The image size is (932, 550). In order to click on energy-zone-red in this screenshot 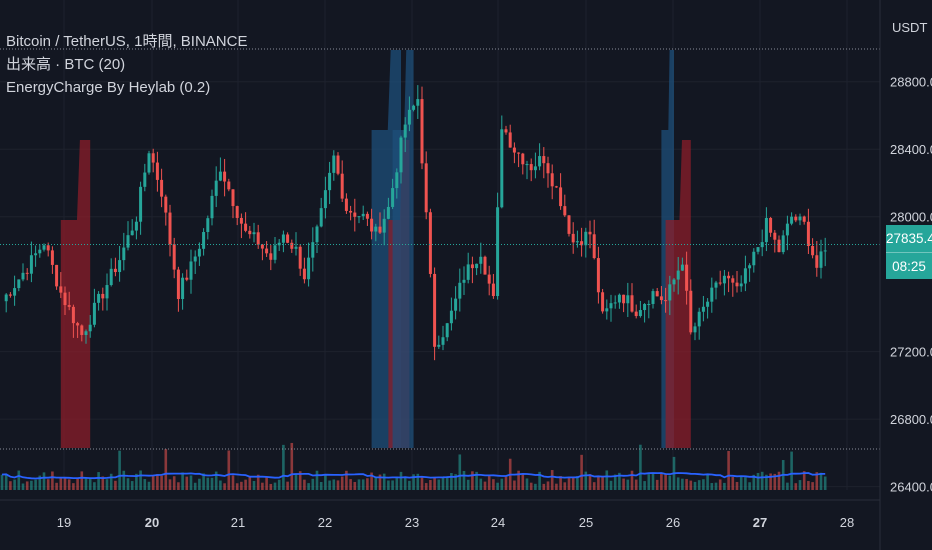, I will do `click(75, 294)`.